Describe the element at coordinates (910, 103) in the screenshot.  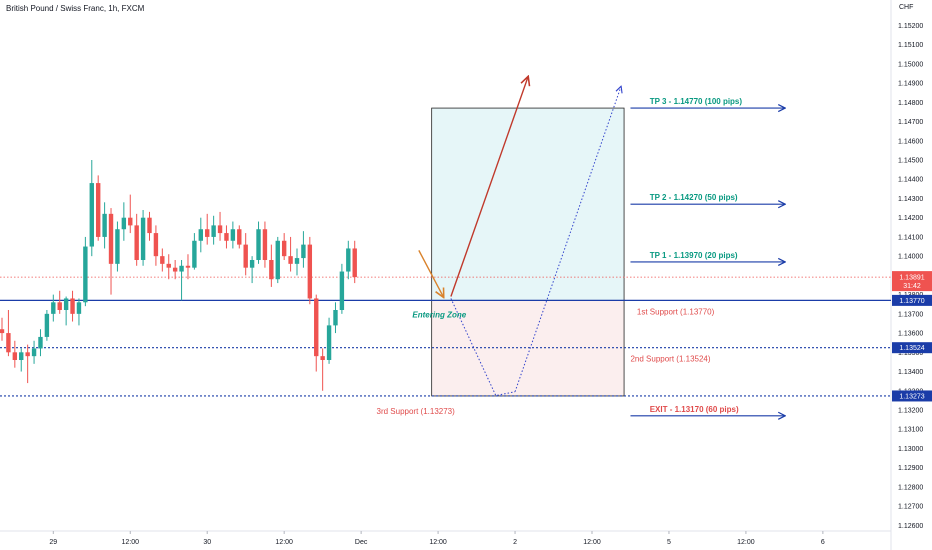
I see `y-tick-label: 1.14800` at that location.